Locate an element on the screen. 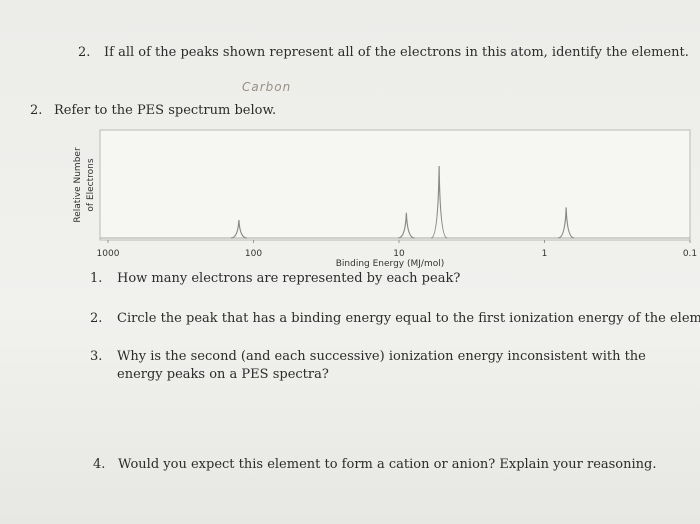 This screenshot has width=700, height=524. y-axis-label: of Electrons is located at coordinates (91, 184).